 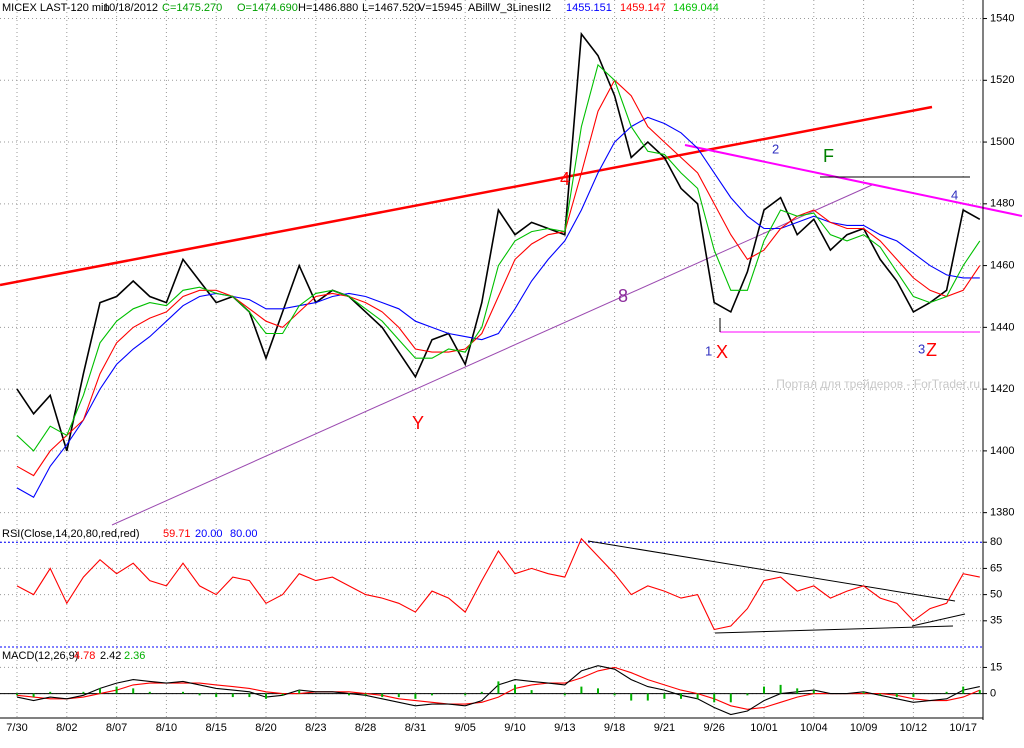 I want to click on x-tick-label: 8/28, so click(x=365, y=728).